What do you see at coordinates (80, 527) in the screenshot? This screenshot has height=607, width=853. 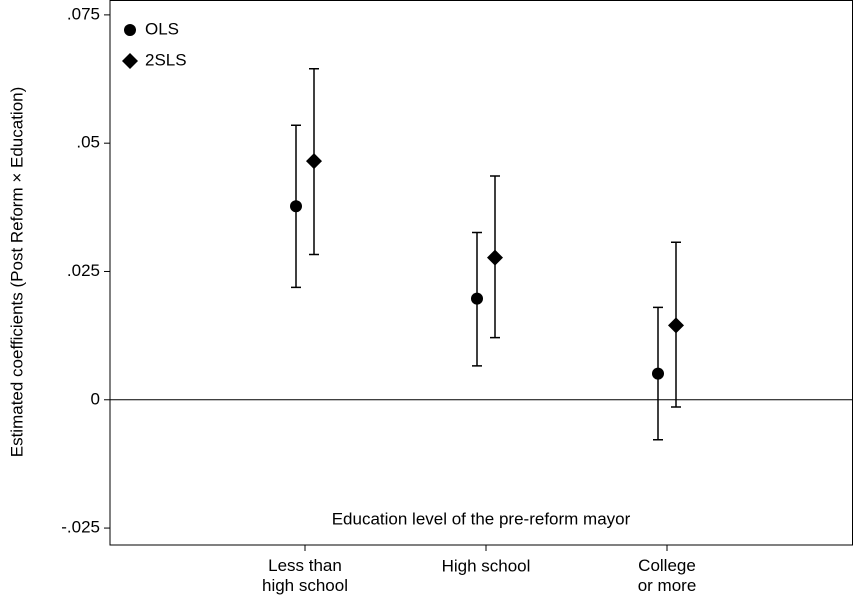 I see `y-tick-label: -.025` at bounding box center [80, 527].